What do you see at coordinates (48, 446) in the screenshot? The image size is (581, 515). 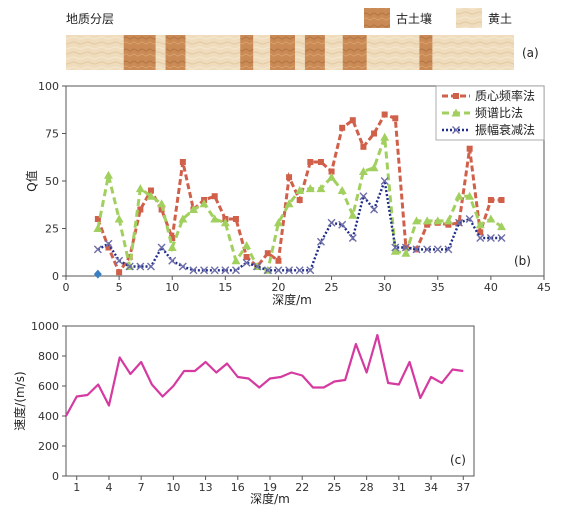 I see `c-ytick-label-1: 200` at bounding box center [48, 446].